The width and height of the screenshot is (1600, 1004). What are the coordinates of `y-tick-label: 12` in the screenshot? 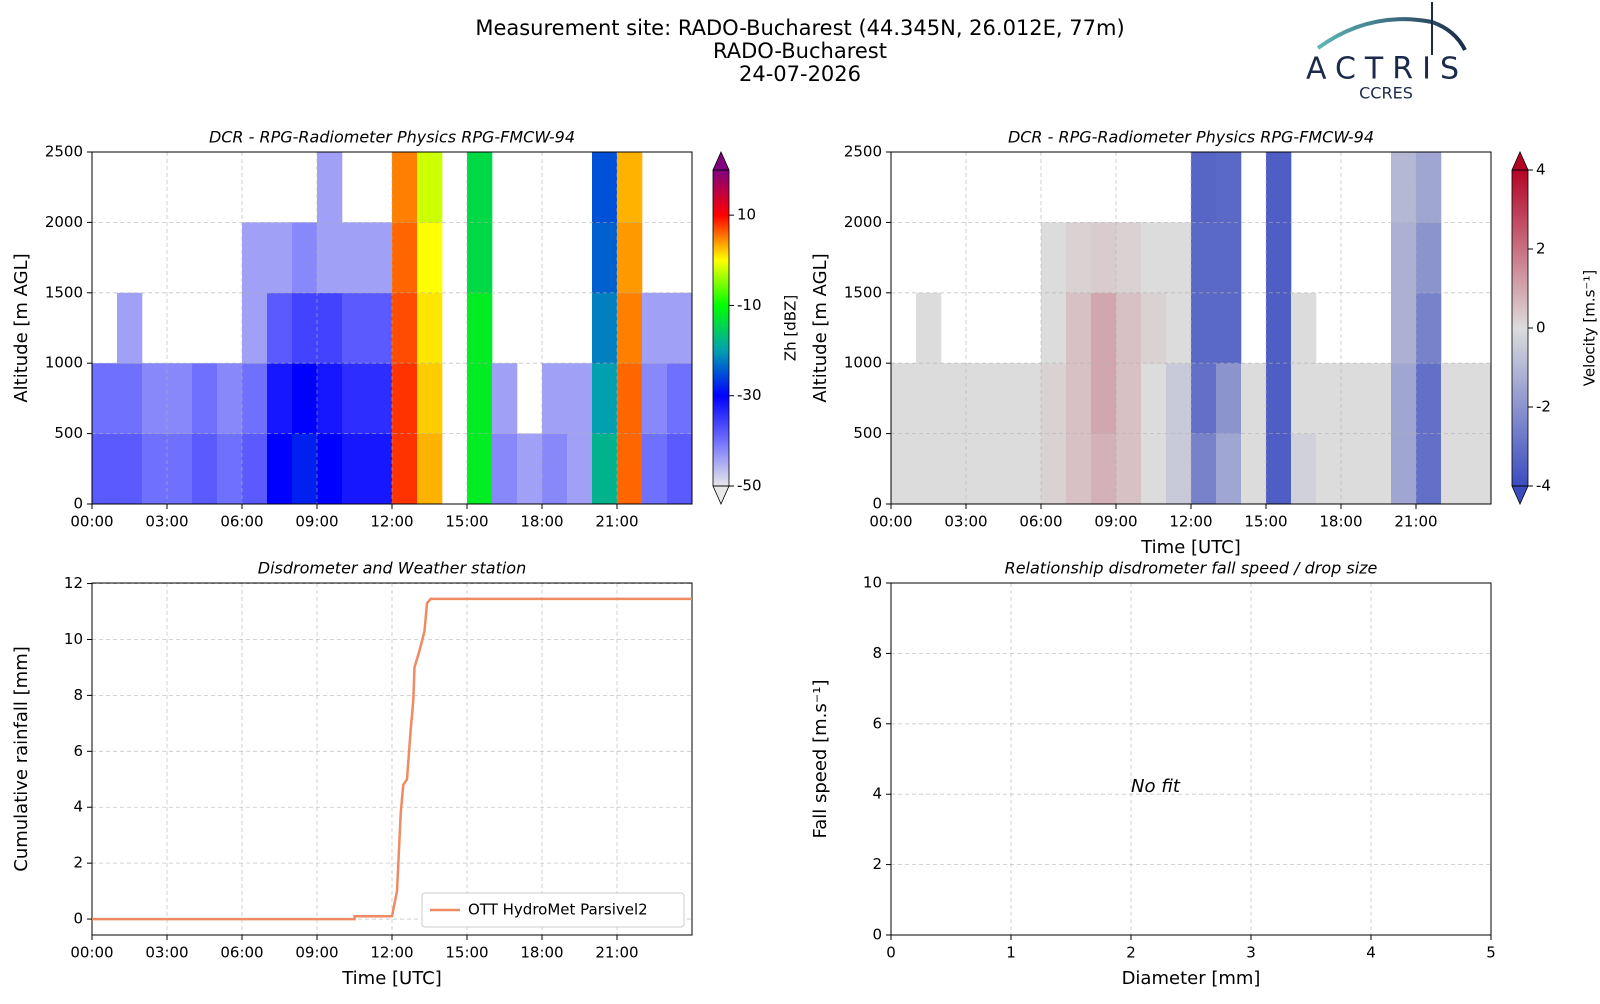 It's located at (73, 583).